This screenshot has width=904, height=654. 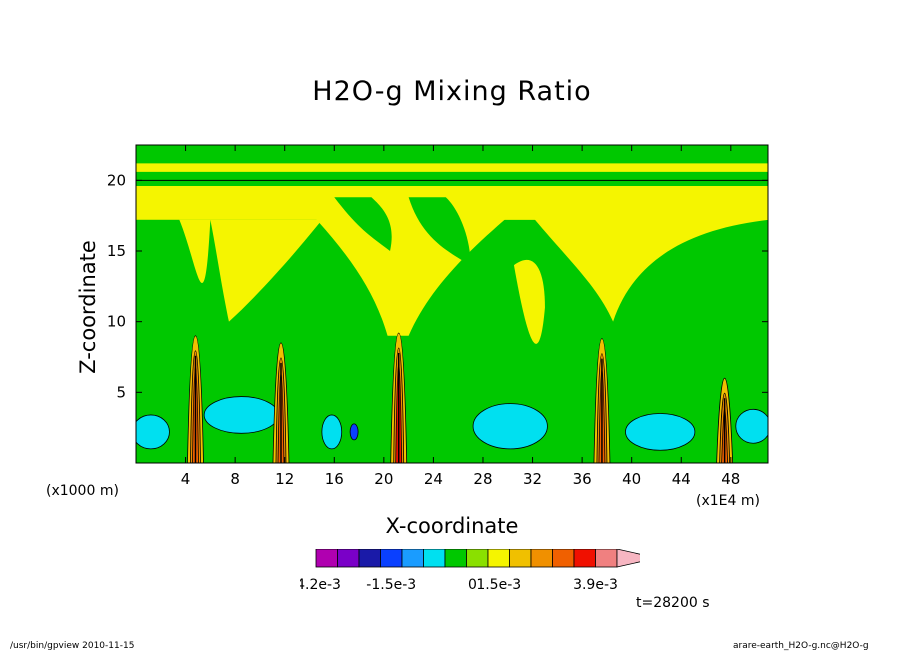 I want to click on yellow-drape-left, so click(x=266, y=270).